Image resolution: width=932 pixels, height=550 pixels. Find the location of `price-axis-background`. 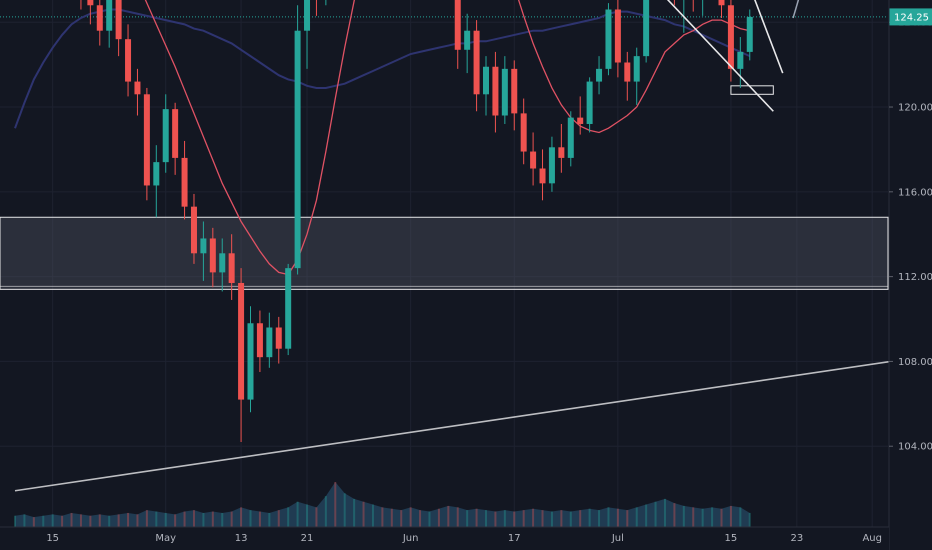

price-axis-background is located at coordinates (910, 275).